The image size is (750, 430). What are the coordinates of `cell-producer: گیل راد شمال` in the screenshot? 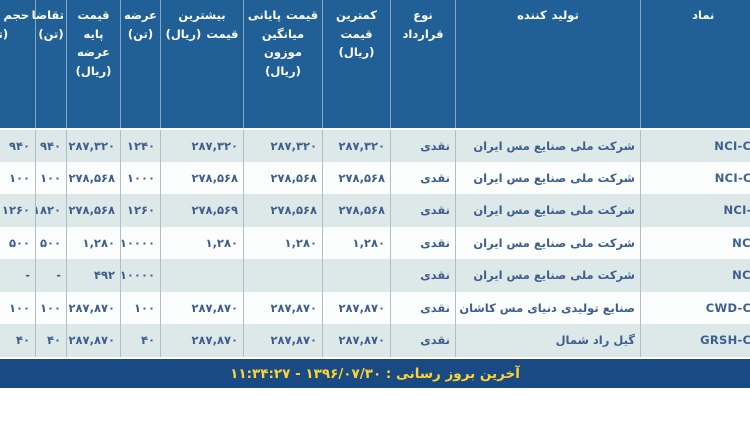 It's located at (548, 340).